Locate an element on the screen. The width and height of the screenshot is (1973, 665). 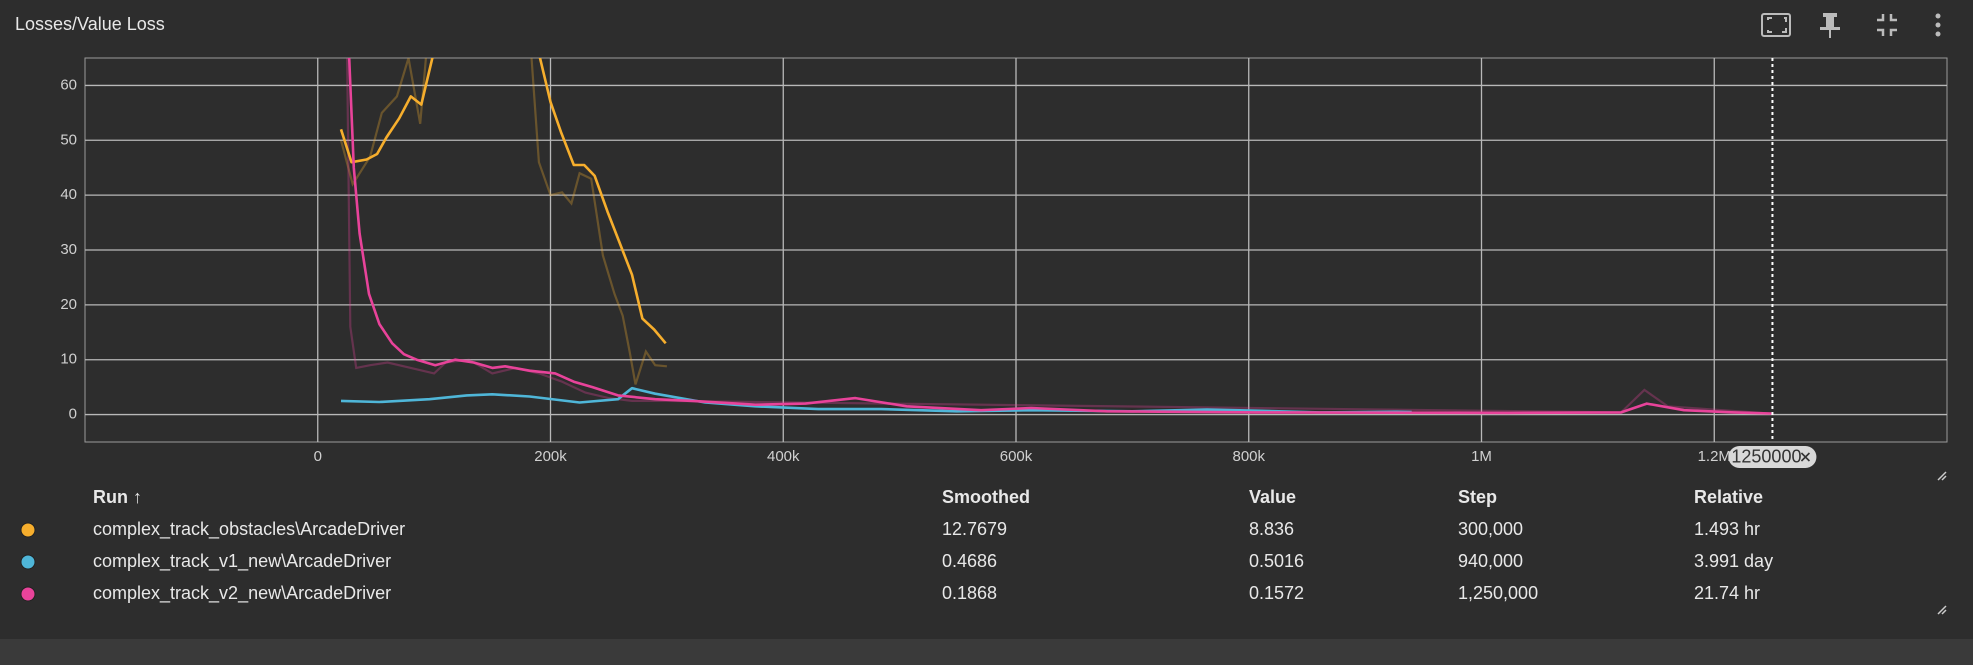
run-name: complex_track_v1_new\ArcadeDriver is located at coordinates (242, 561).